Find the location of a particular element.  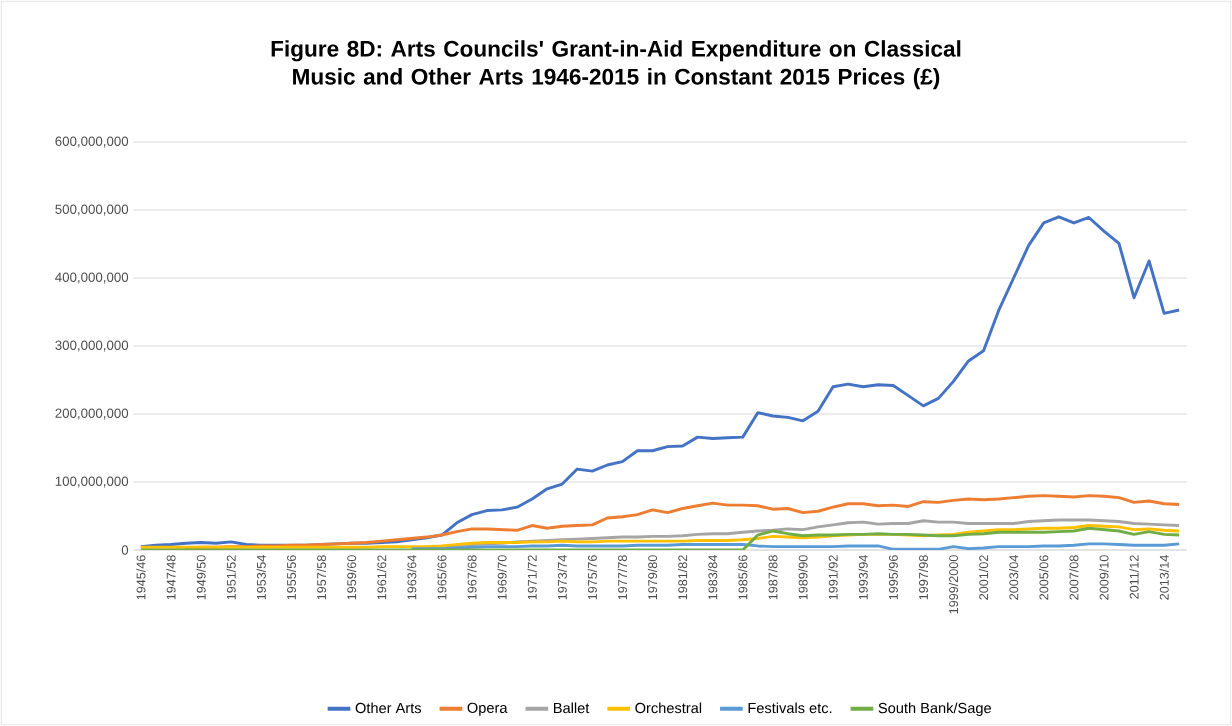

x-tick-label: 1947/48 is located at coordinates (171, 577).